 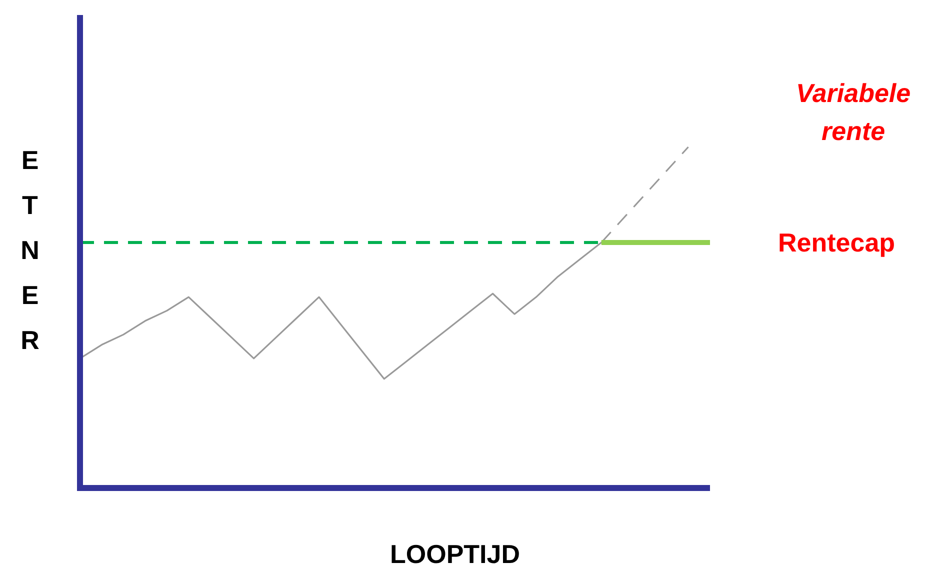 I want to click on text: Variabele rente, so click(x=853, y=112).